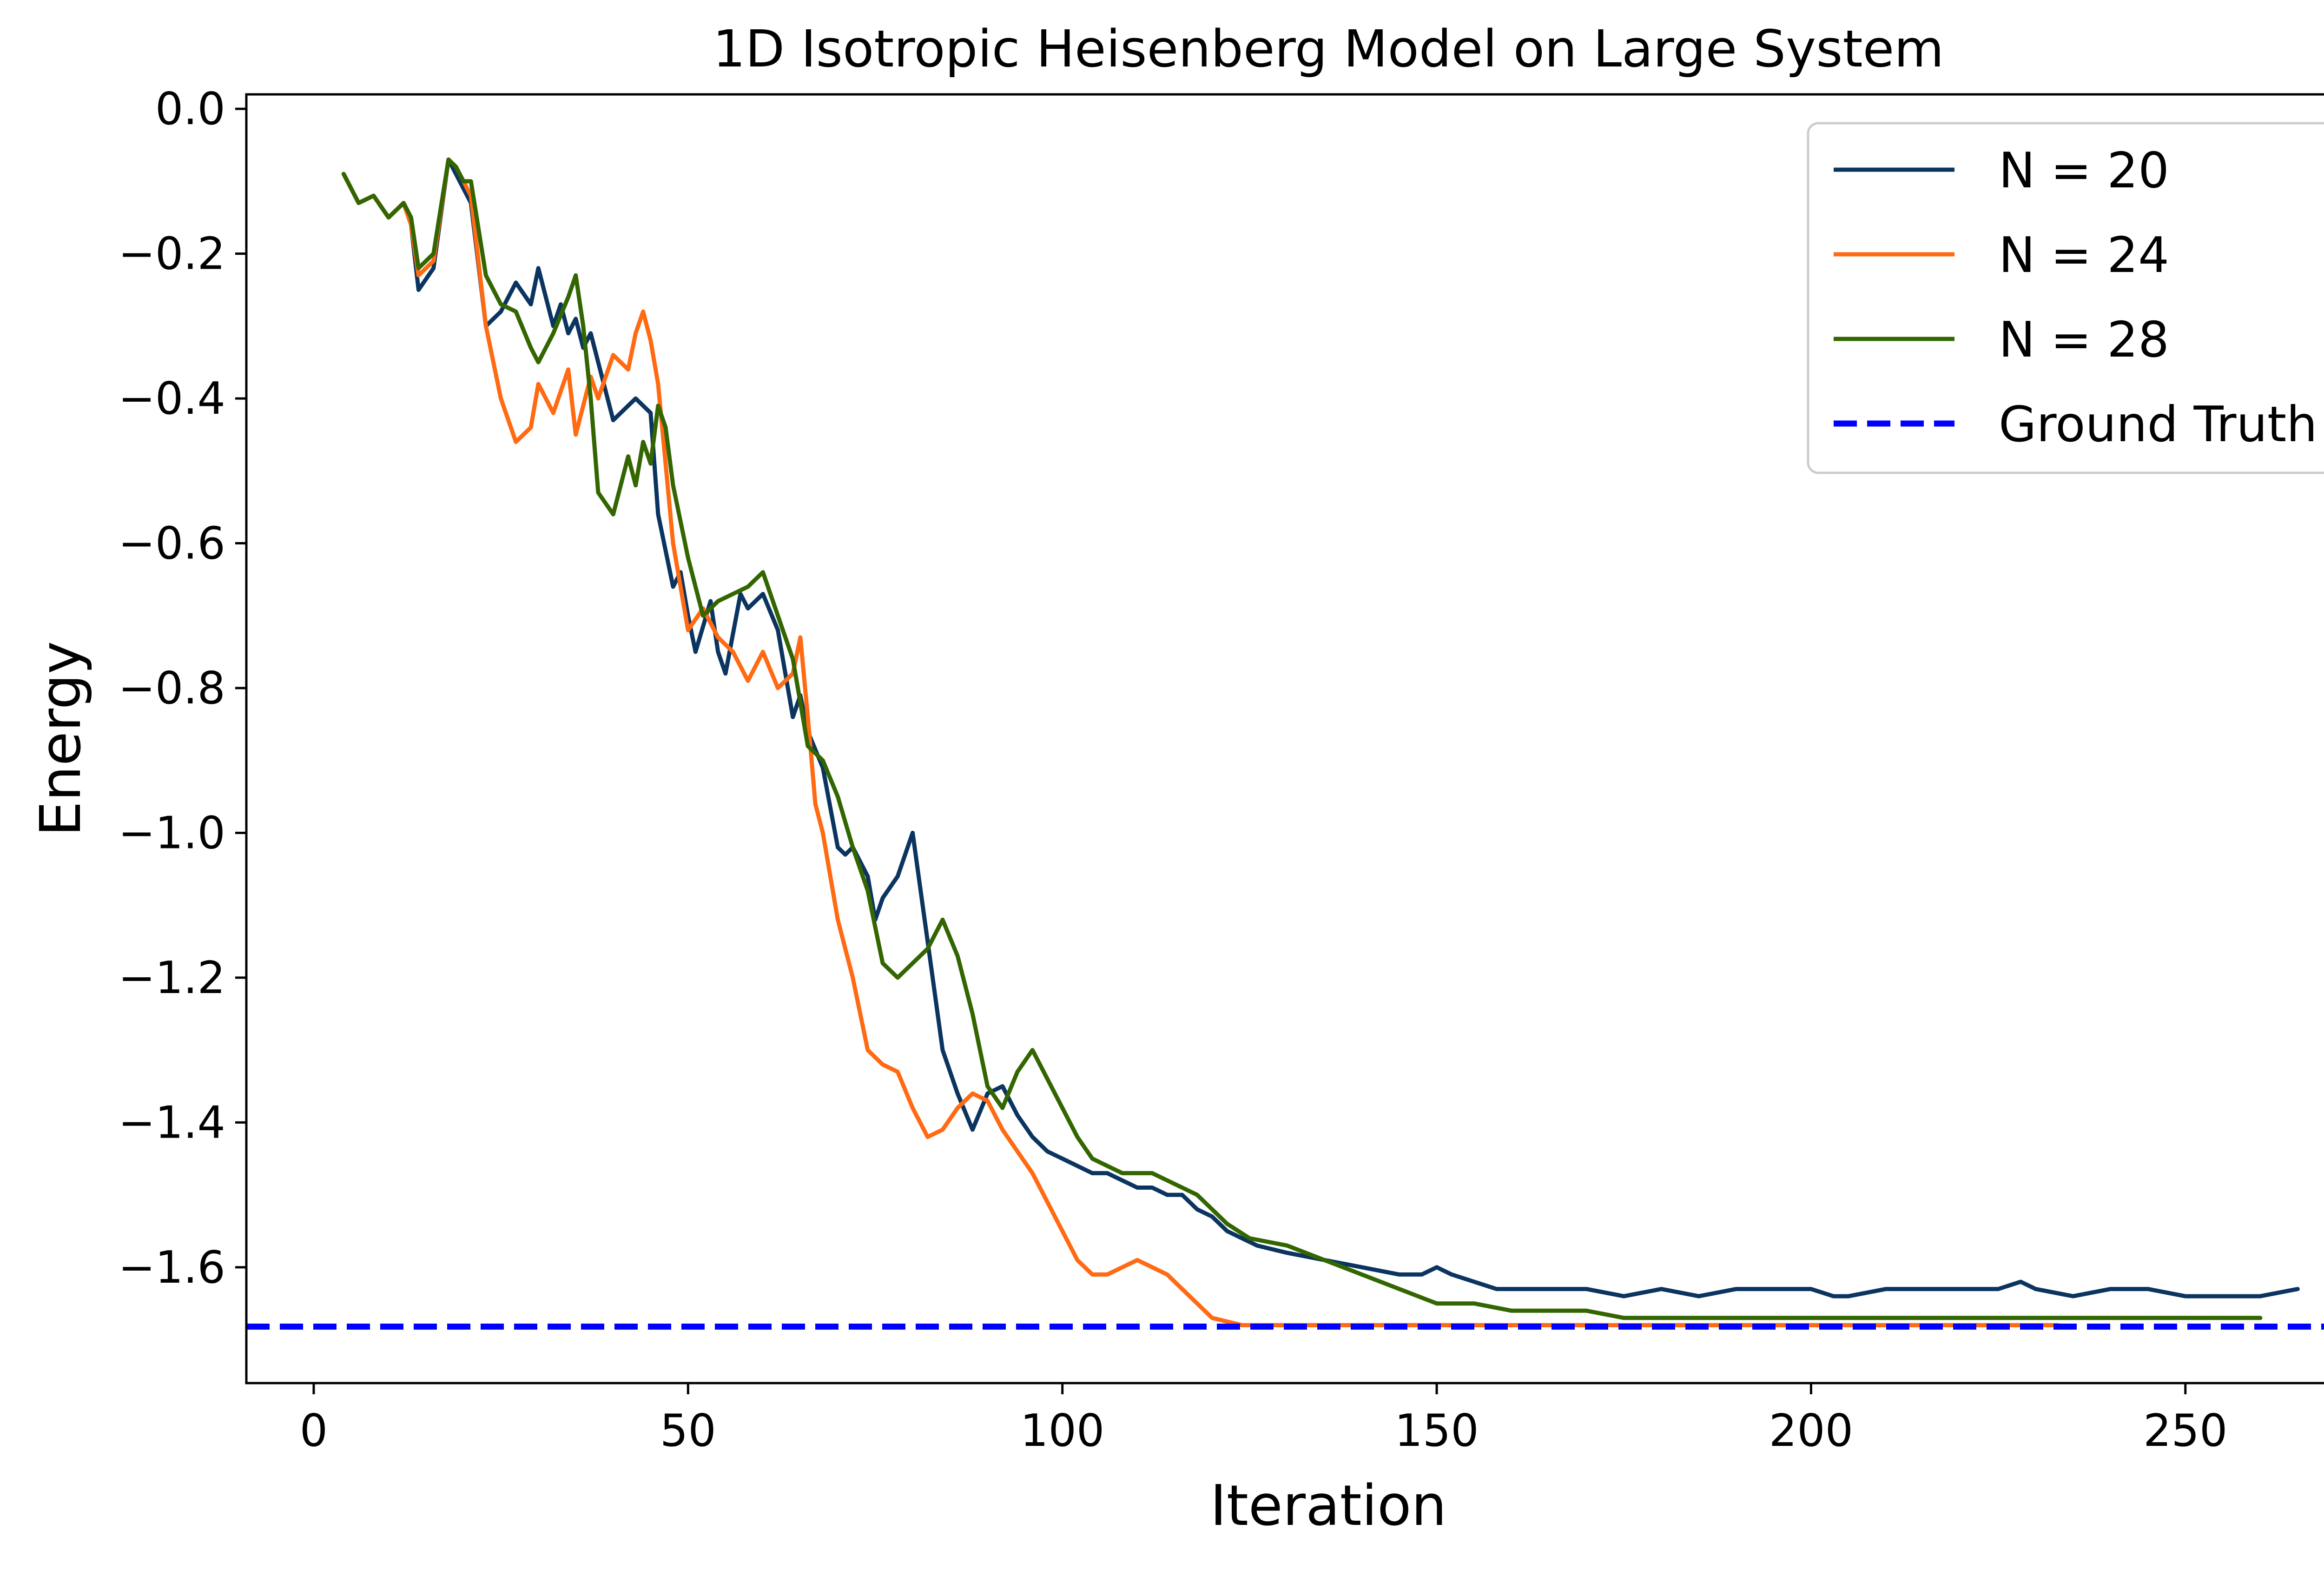  I want to click on y-tick-label: 0.0, so click(190, 109).